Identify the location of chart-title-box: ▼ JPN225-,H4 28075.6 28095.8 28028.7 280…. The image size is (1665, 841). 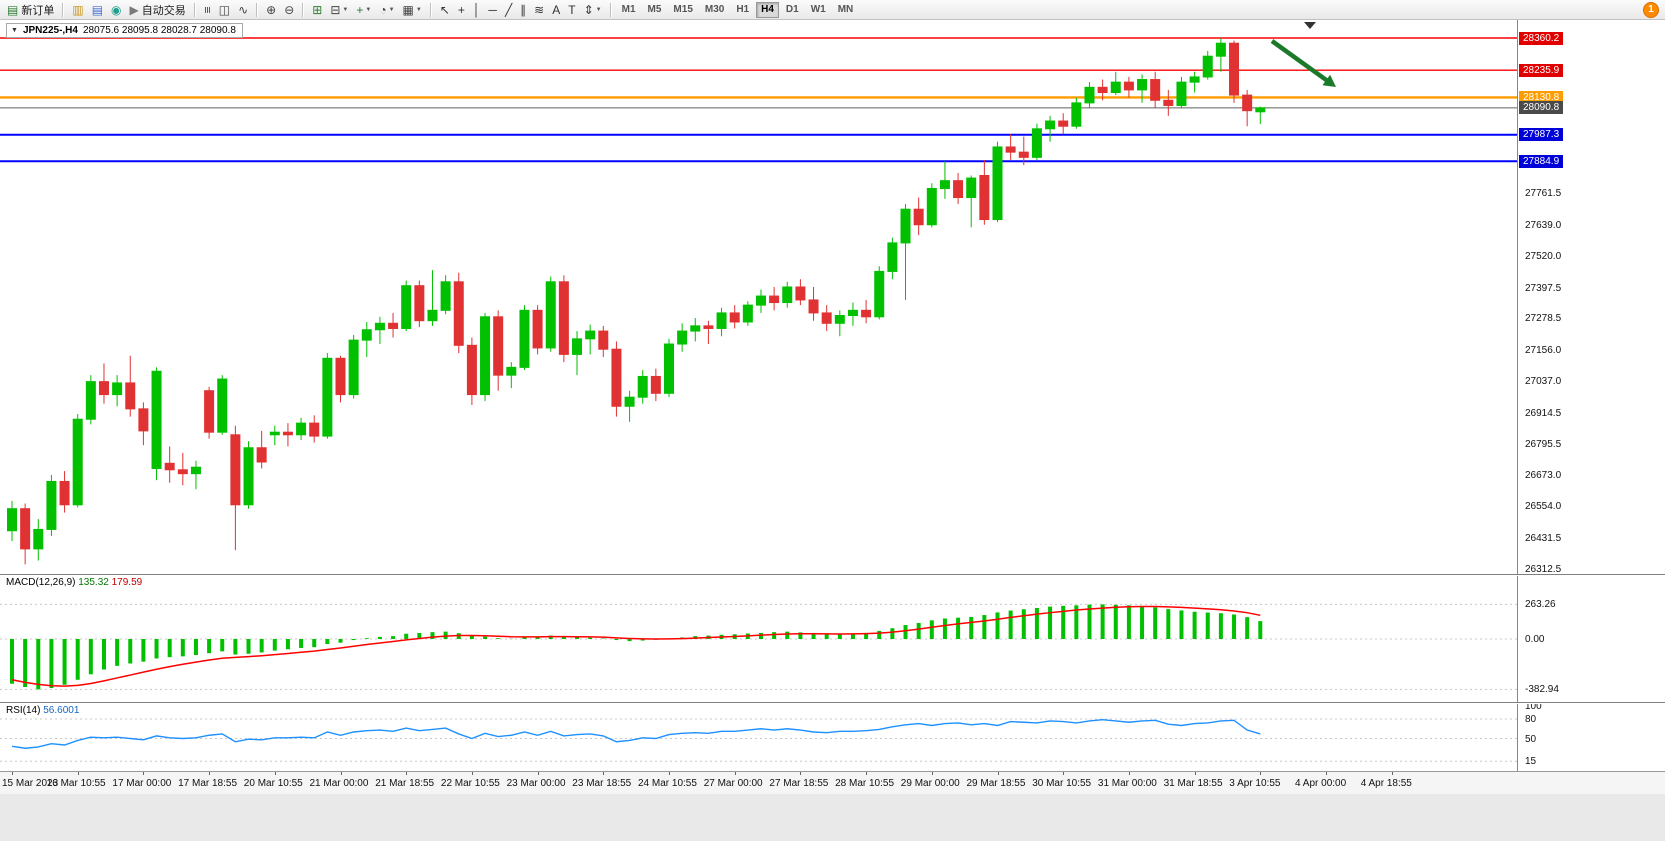
(124, 30).